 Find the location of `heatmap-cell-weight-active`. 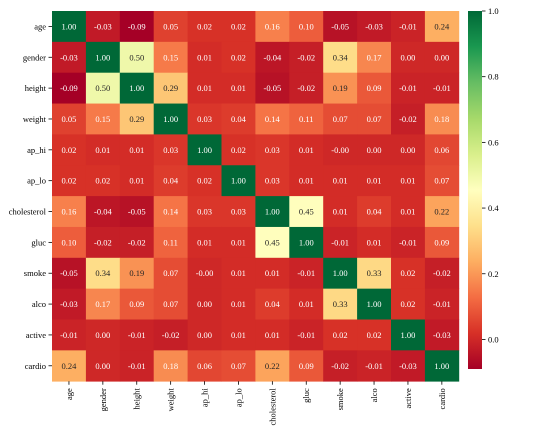

heatmap-cell-weight-active is located at coordinates (408, 119).